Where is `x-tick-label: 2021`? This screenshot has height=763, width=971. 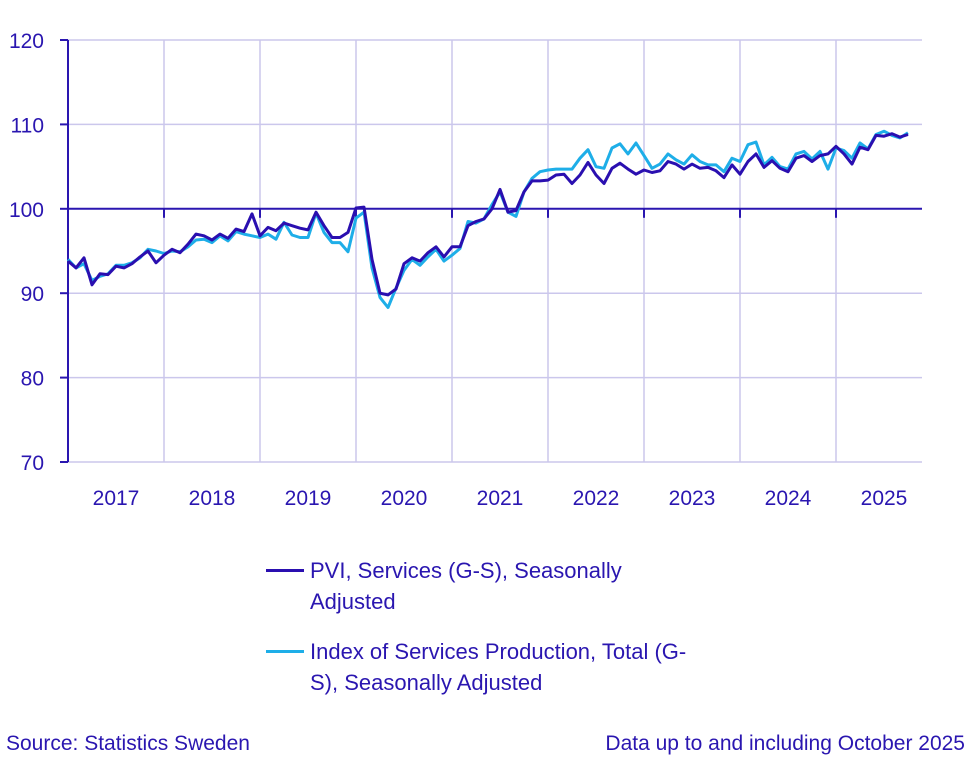
x-tick-label: 2021 is located at coordinates (500, 498).